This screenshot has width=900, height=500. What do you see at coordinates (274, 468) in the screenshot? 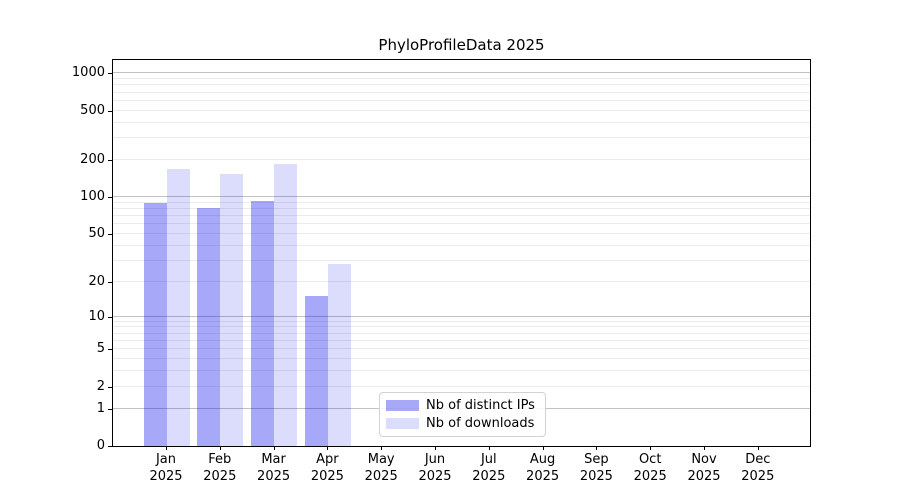
I see `x-axis-tick-label: Mar 2025` at bounding box center [274, 468].